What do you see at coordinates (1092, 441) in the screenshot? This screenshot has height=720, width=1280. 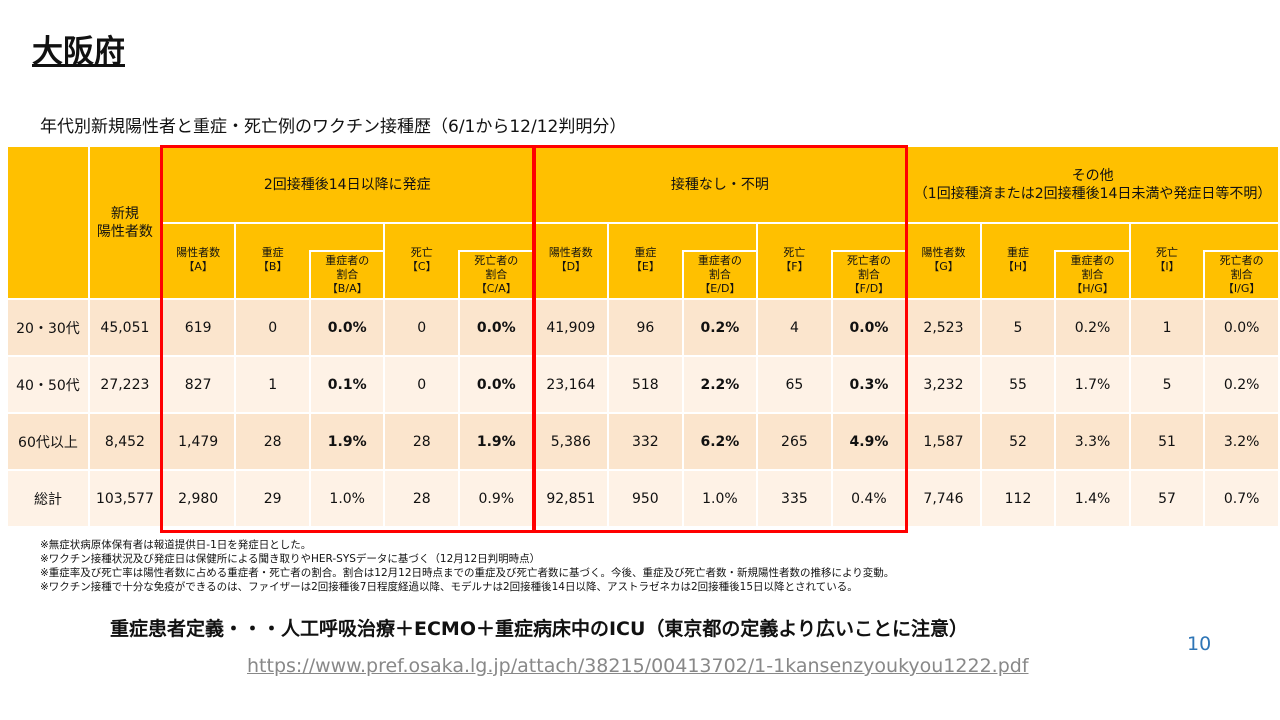 I see `table-cell: 3.3%` at bounding box center [1092, 441].